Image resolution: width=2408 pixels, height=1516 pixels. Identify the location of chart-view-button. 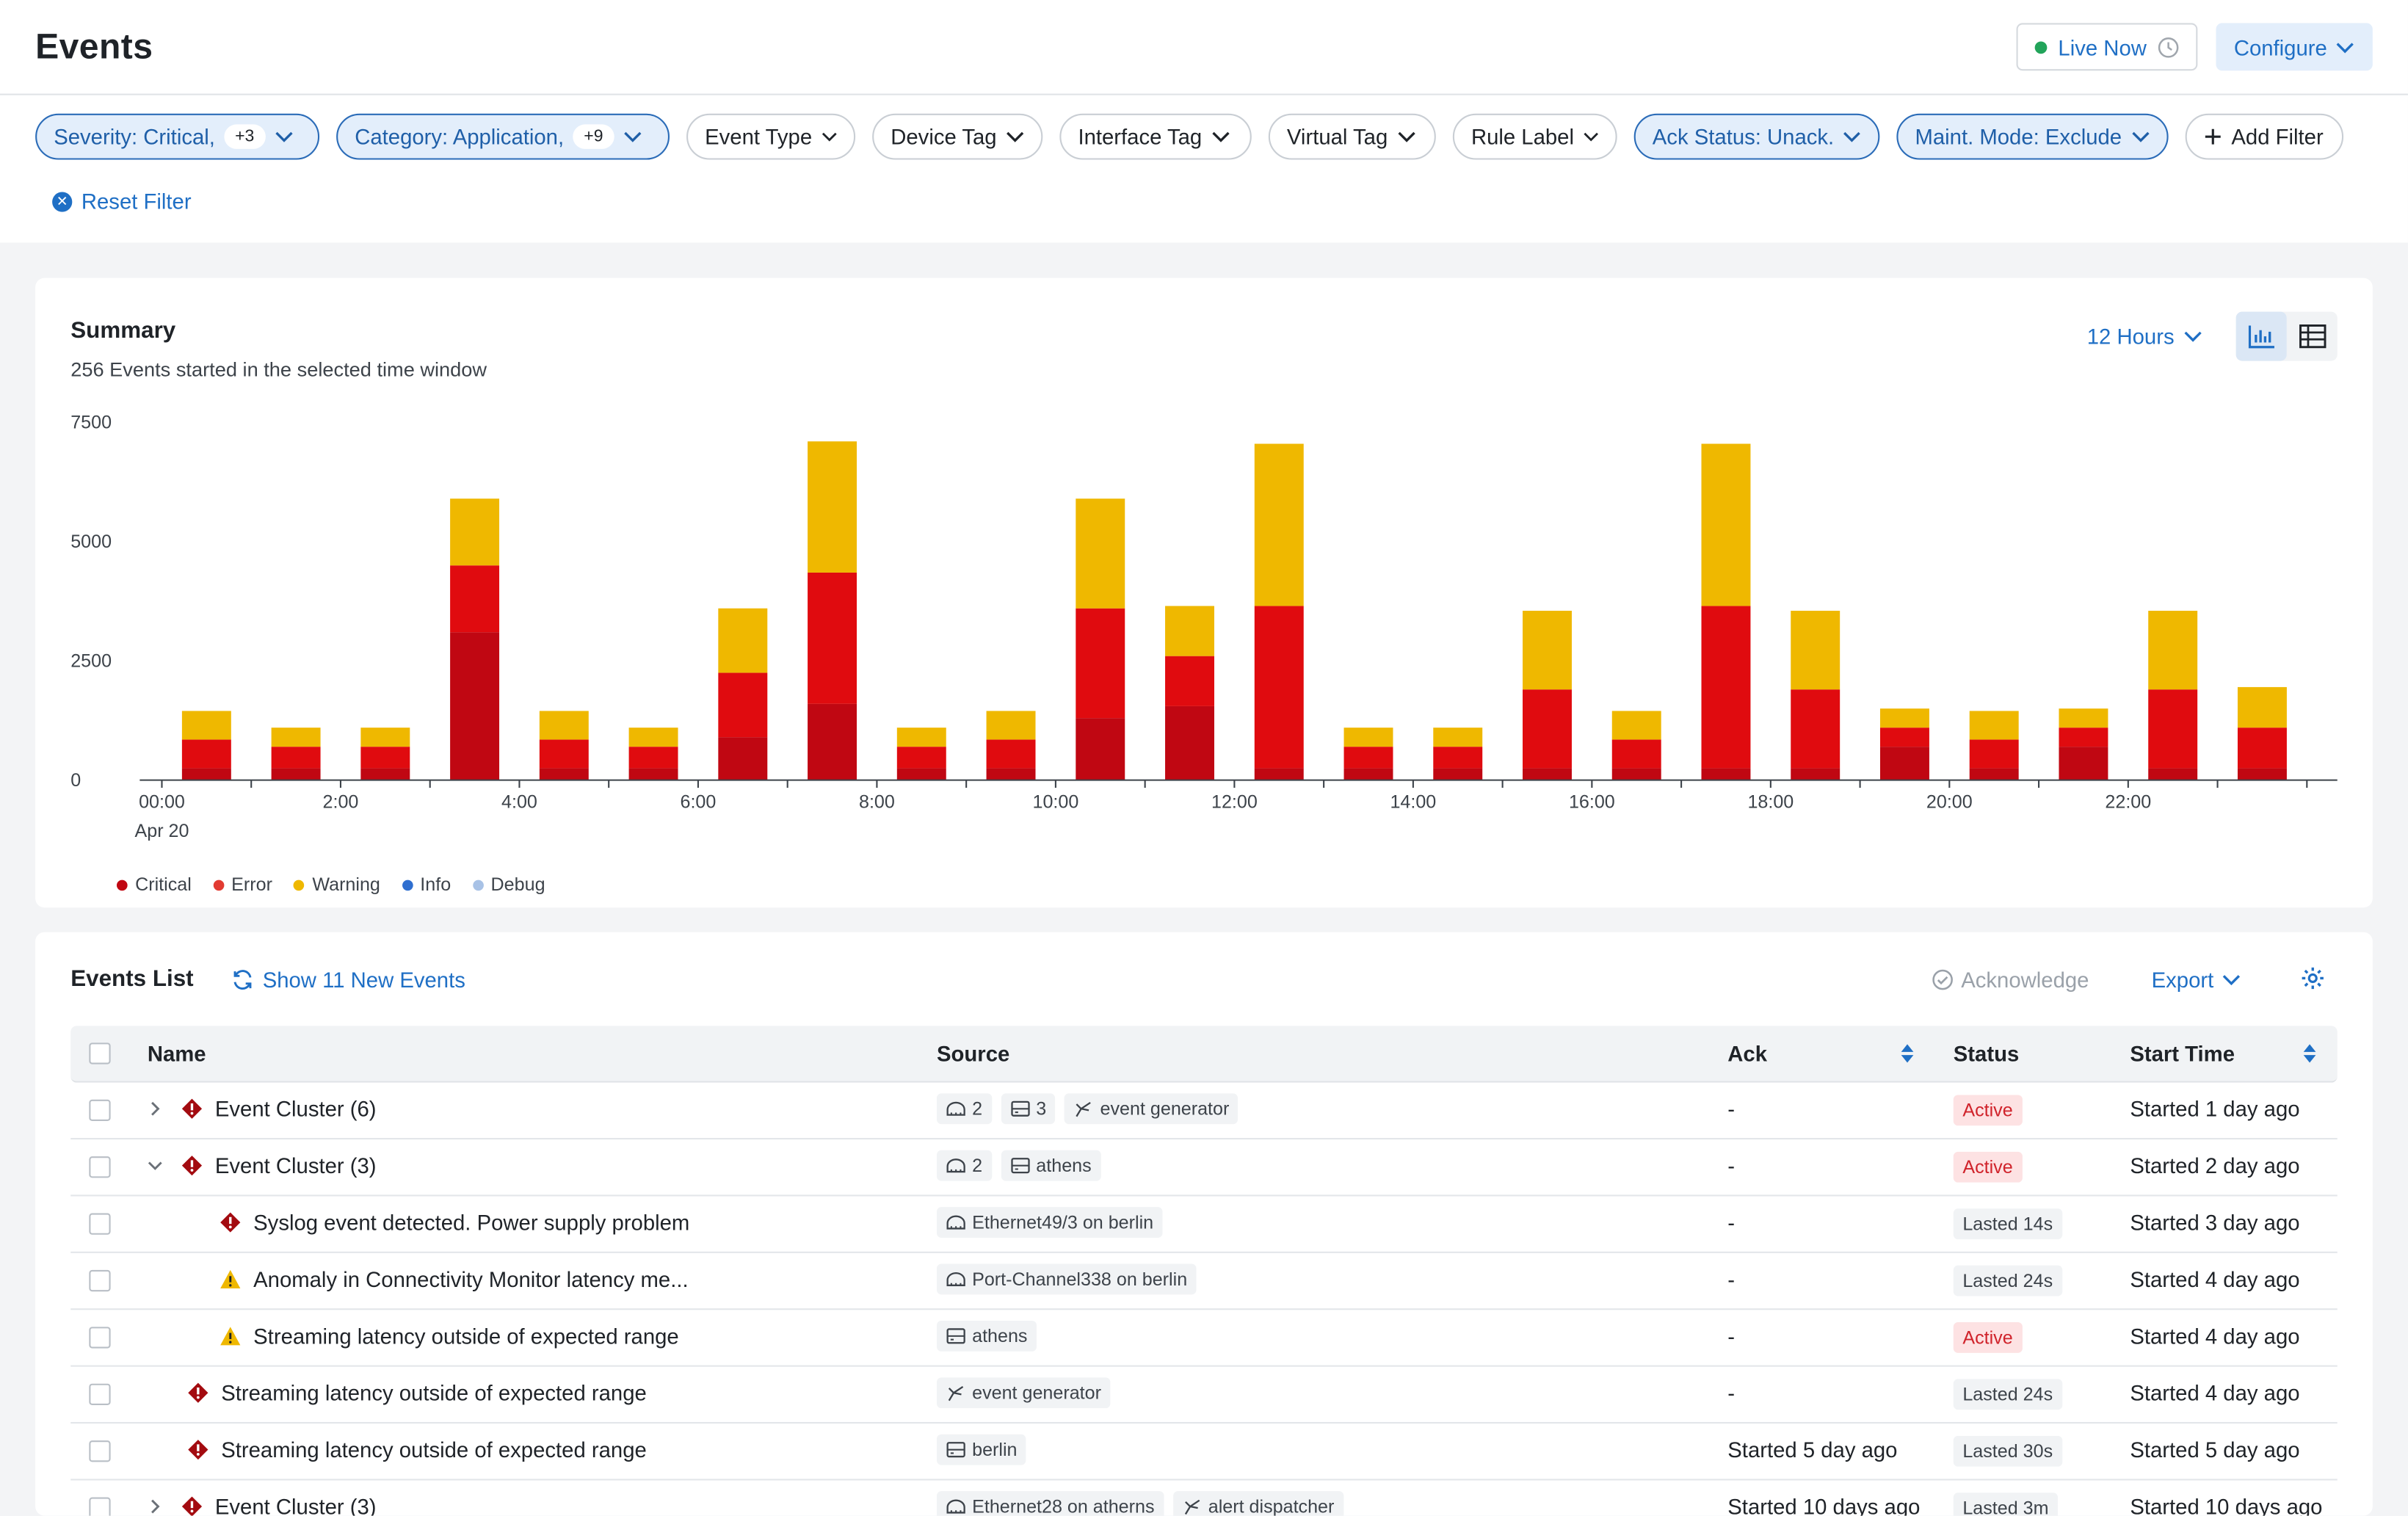
(2261, 336).